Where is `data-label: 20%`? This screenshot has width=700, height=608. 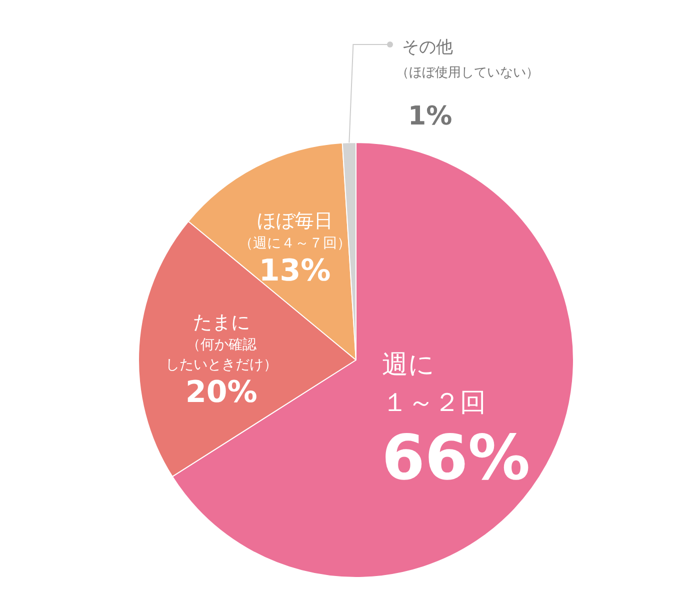
data-label: 20% is located at coordinates (222, 392).